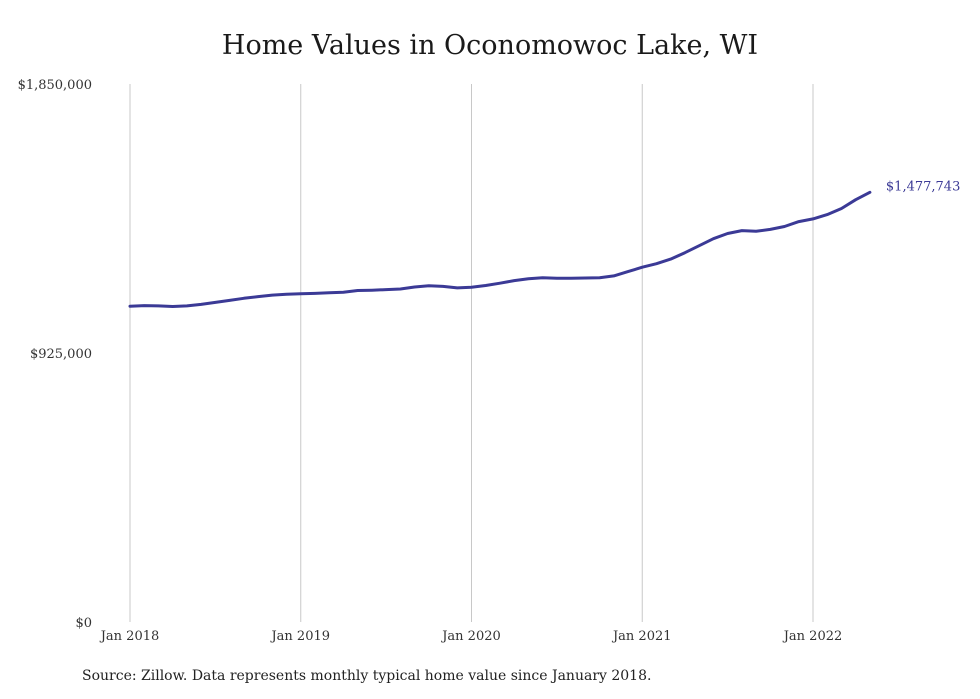  Describe the element at coordinates (500, 249) in the screenshot. I see `series-line` at that location.